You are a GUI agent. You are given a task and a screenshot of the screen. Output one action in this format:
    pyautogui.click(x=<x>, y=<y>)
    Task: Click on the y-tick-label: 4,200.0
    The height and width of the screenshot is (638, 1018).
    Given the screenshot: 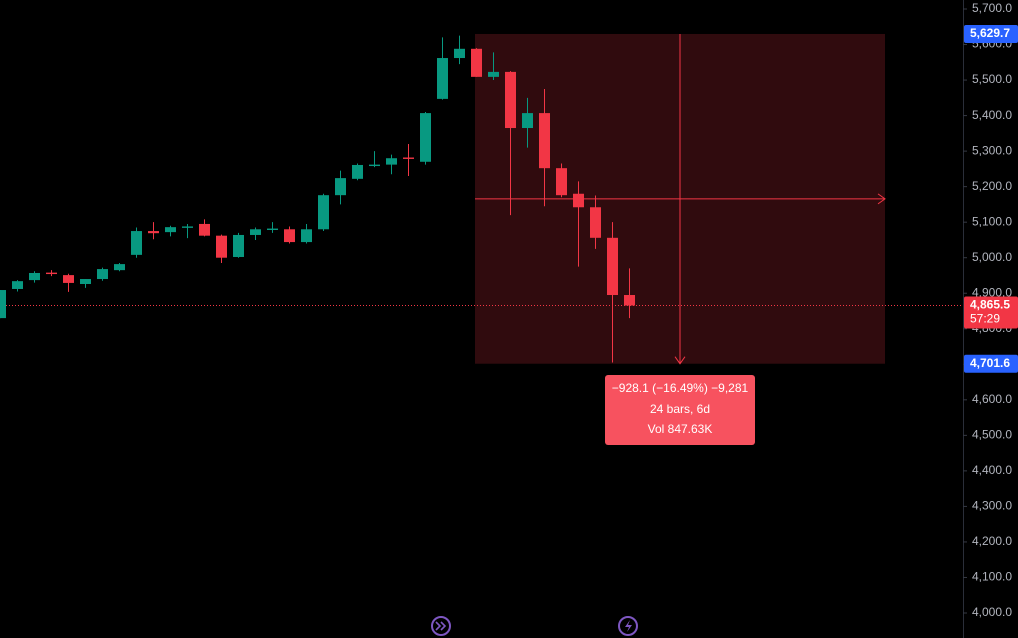 What is the action you would take?
    pyautogui.click(x=992, y=541)
    